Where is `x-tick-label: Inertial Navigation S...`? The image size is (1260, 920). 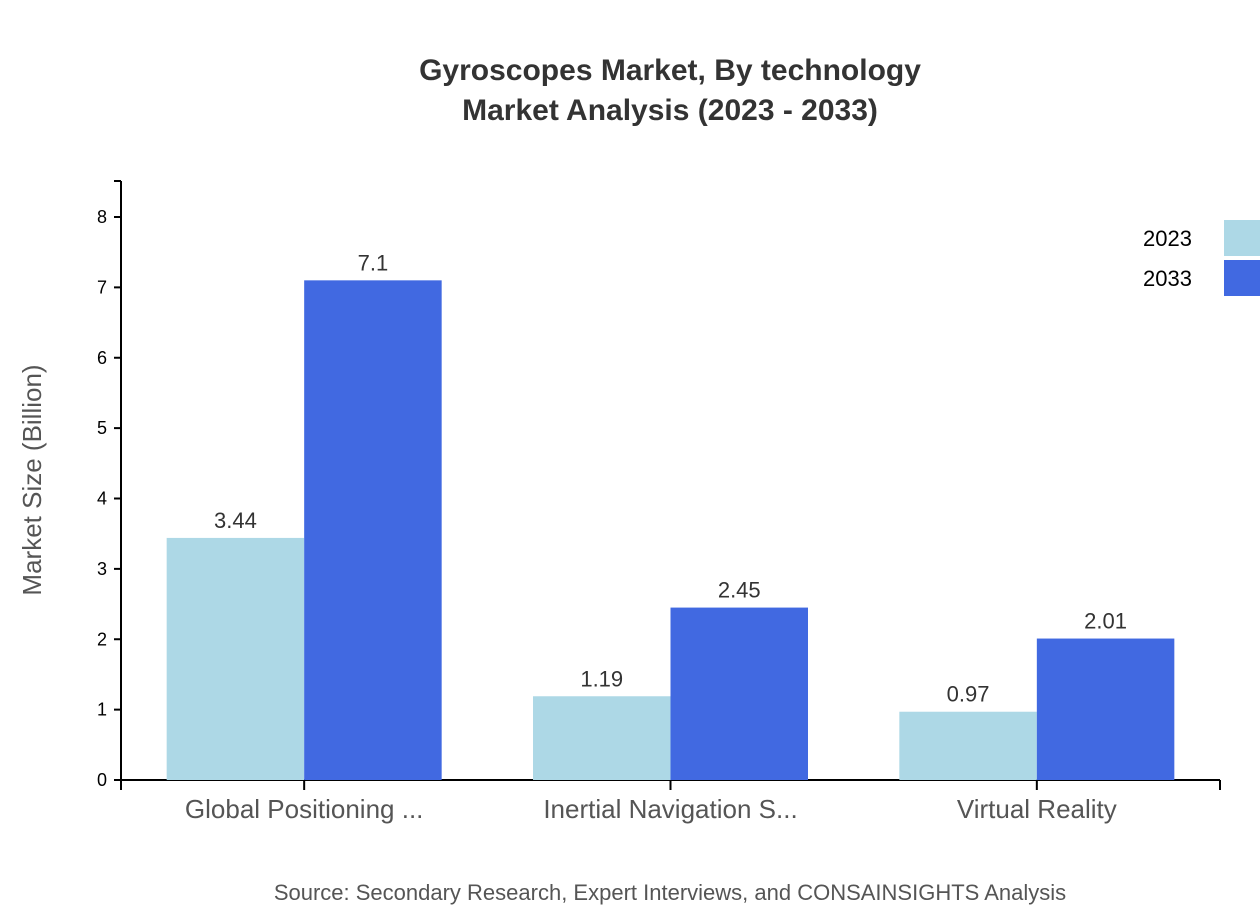 x-tick-label: Inertial Navigation S... is located at coordinates (670, 809).